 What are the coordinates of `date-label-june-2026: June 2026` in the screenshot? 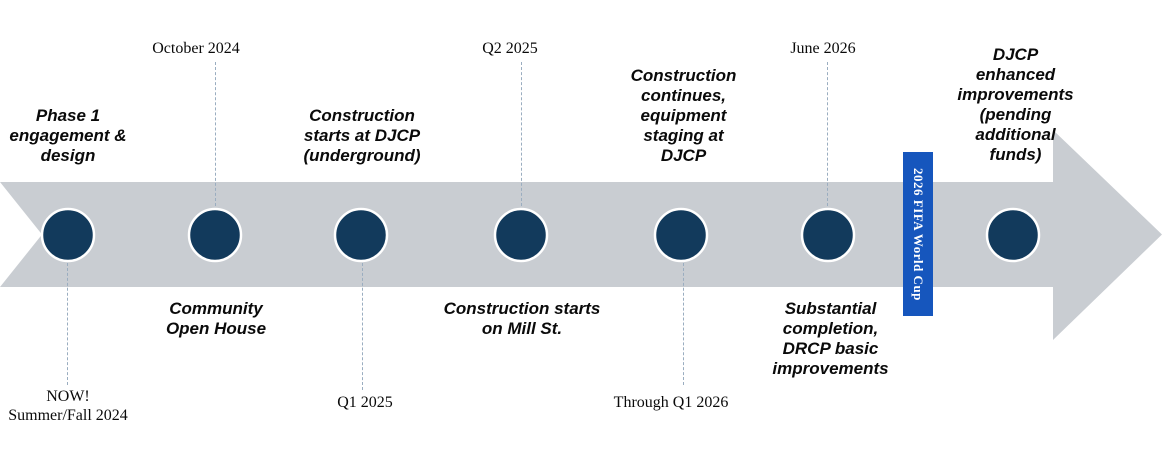 It's located at (823, 48).